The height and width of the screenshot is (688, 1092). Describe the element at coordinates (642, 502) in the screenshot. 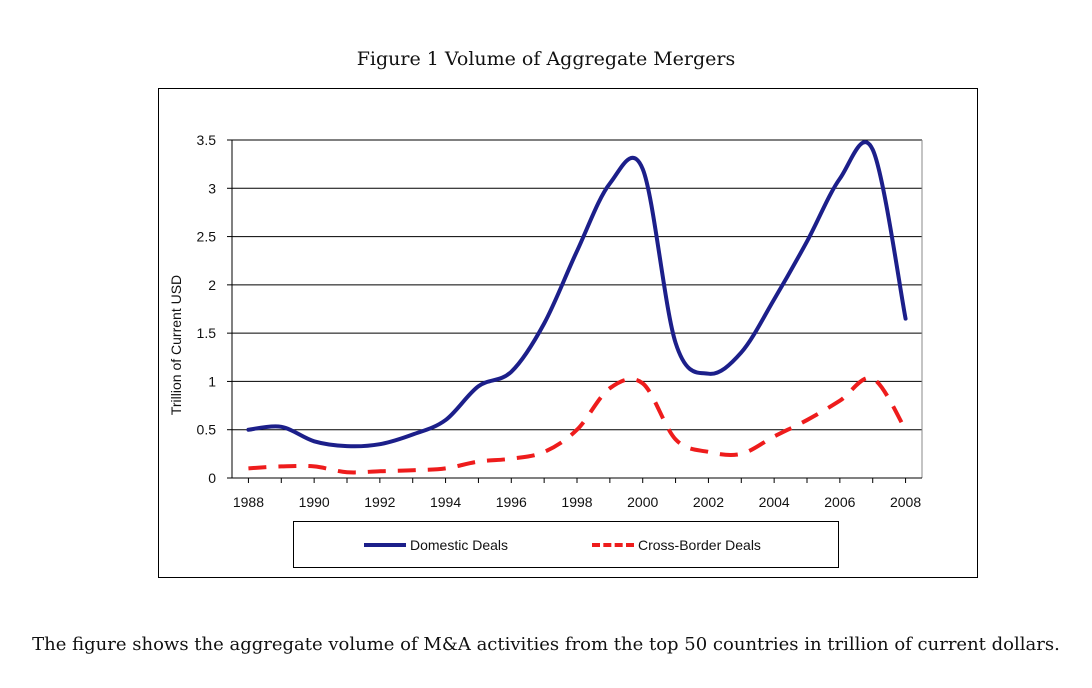

I see `x-tick-label: 2000` at that location.